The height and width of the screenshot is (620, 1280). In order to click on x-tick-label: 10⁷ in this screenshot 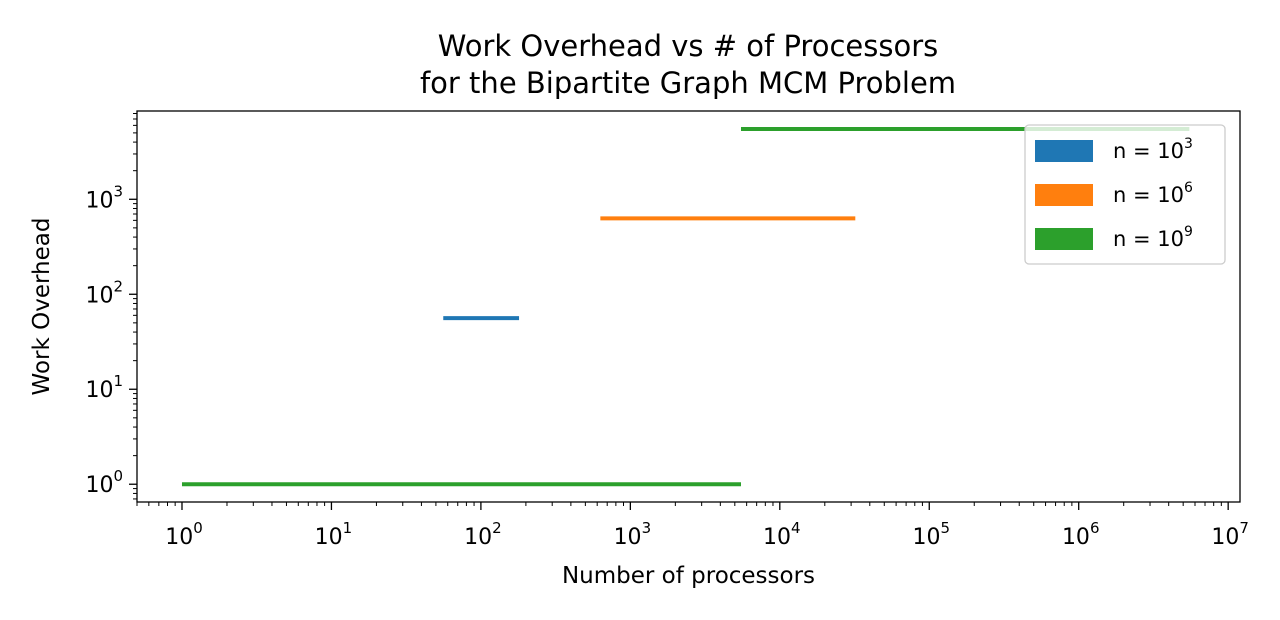, I will do `click(1230, 534)`.